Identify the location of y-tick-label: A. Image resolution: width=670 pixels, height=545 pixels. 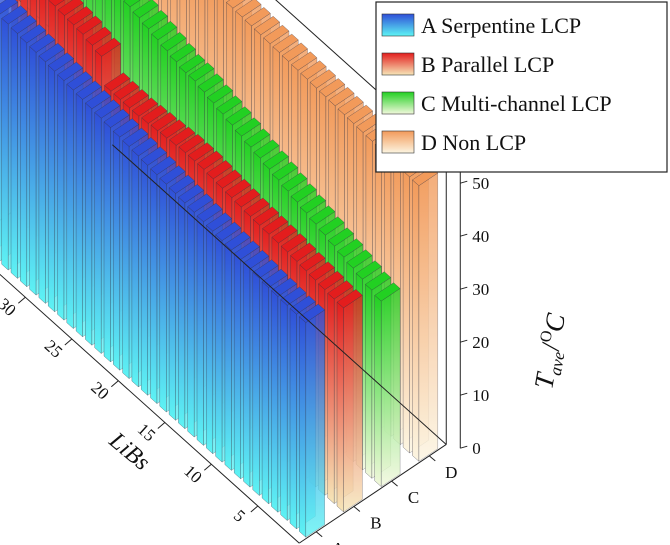
(338, 542).